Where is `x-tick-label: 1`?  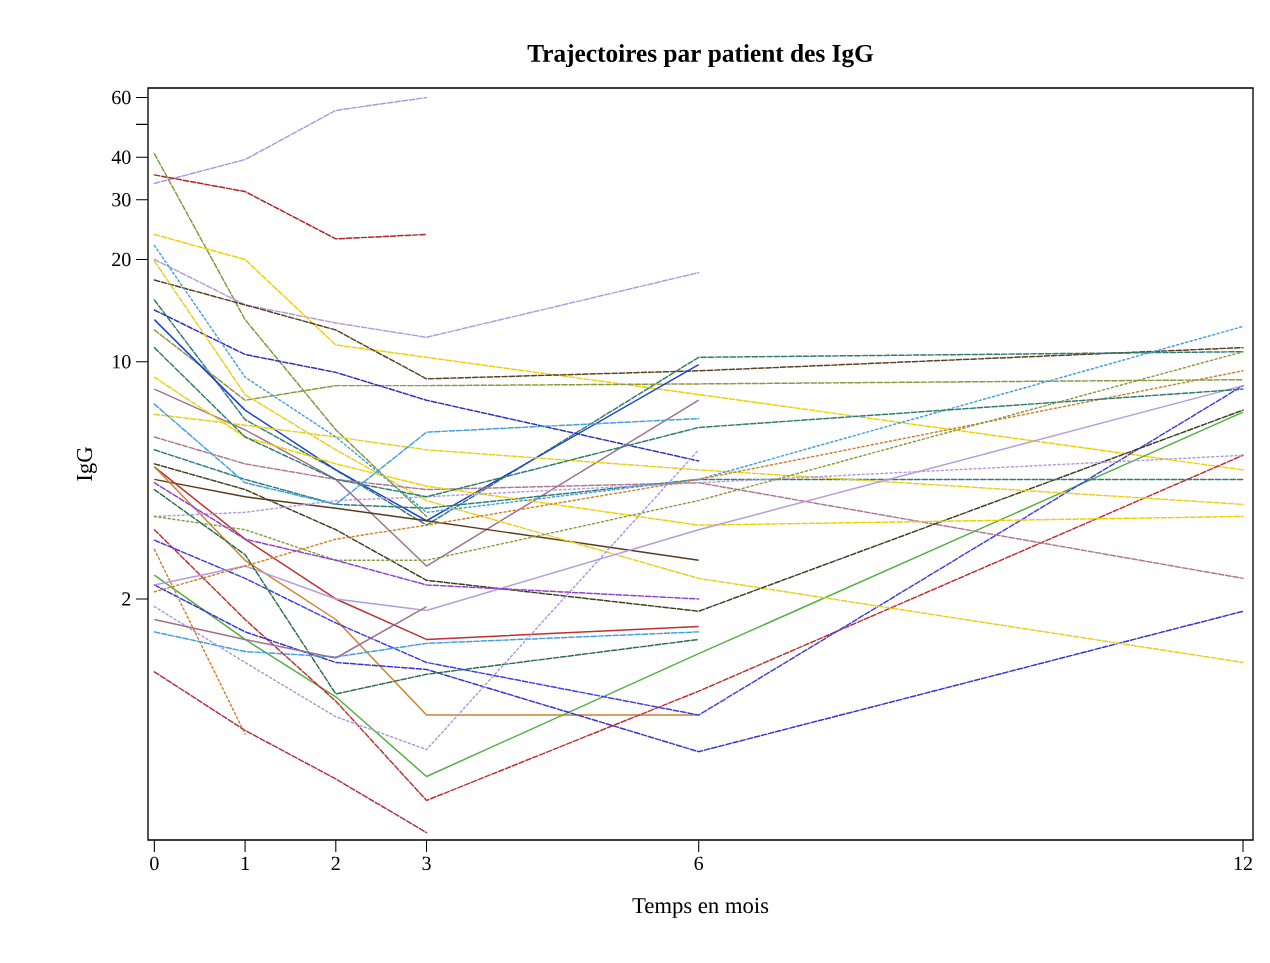 x-tick-label: 1 is located at coordinates (245, 863).